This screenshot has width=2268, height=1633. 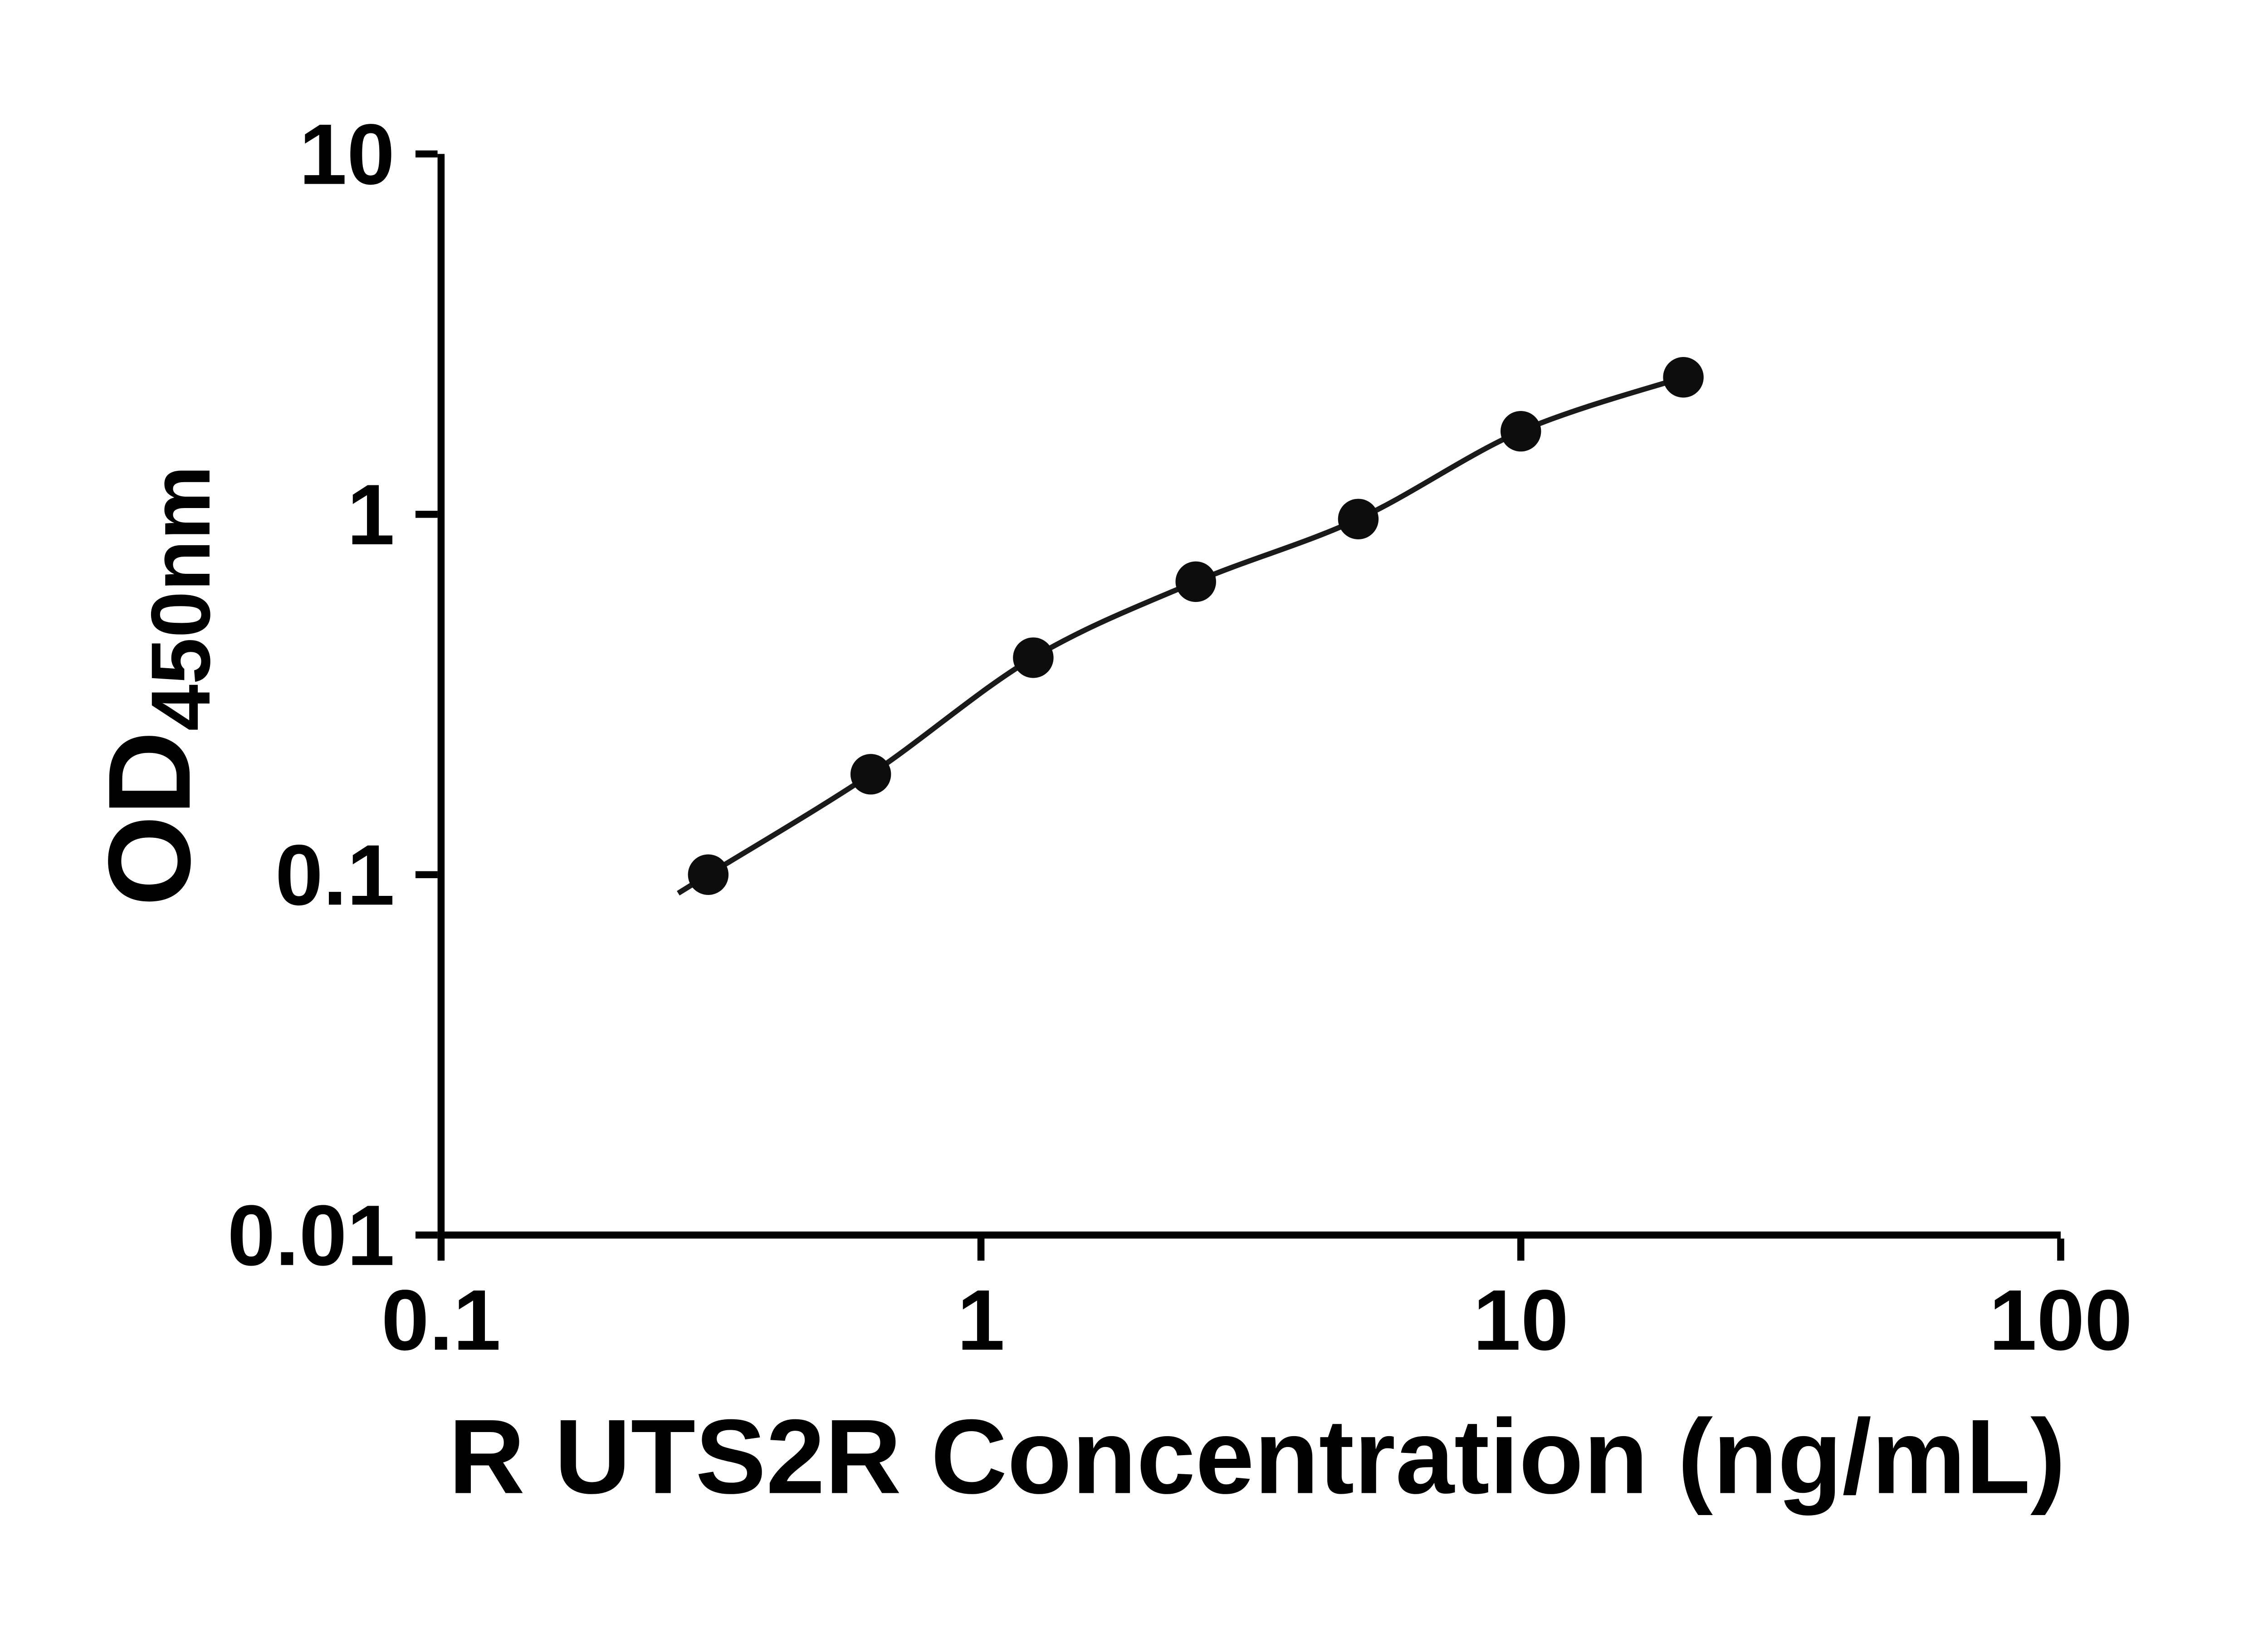 What do you see at coordinates (1521, 1320) in the screenshot?
I see `x-tick-label: 10` at bounding box center [1521, 1320].